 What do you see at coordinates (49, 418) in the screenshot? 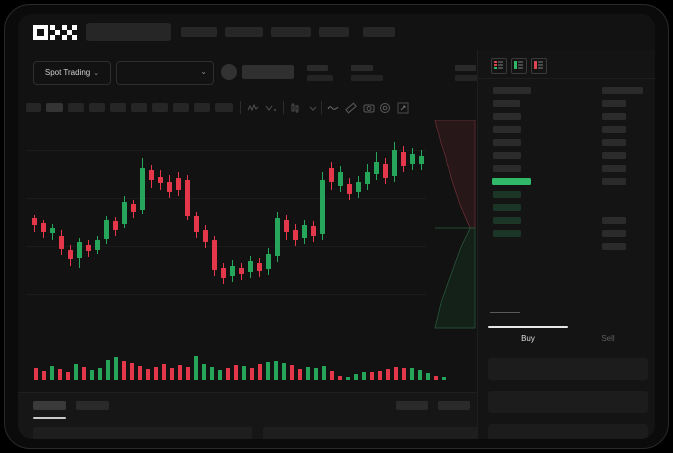
I see `active-tab-underline` at bounding box center [49, 418].